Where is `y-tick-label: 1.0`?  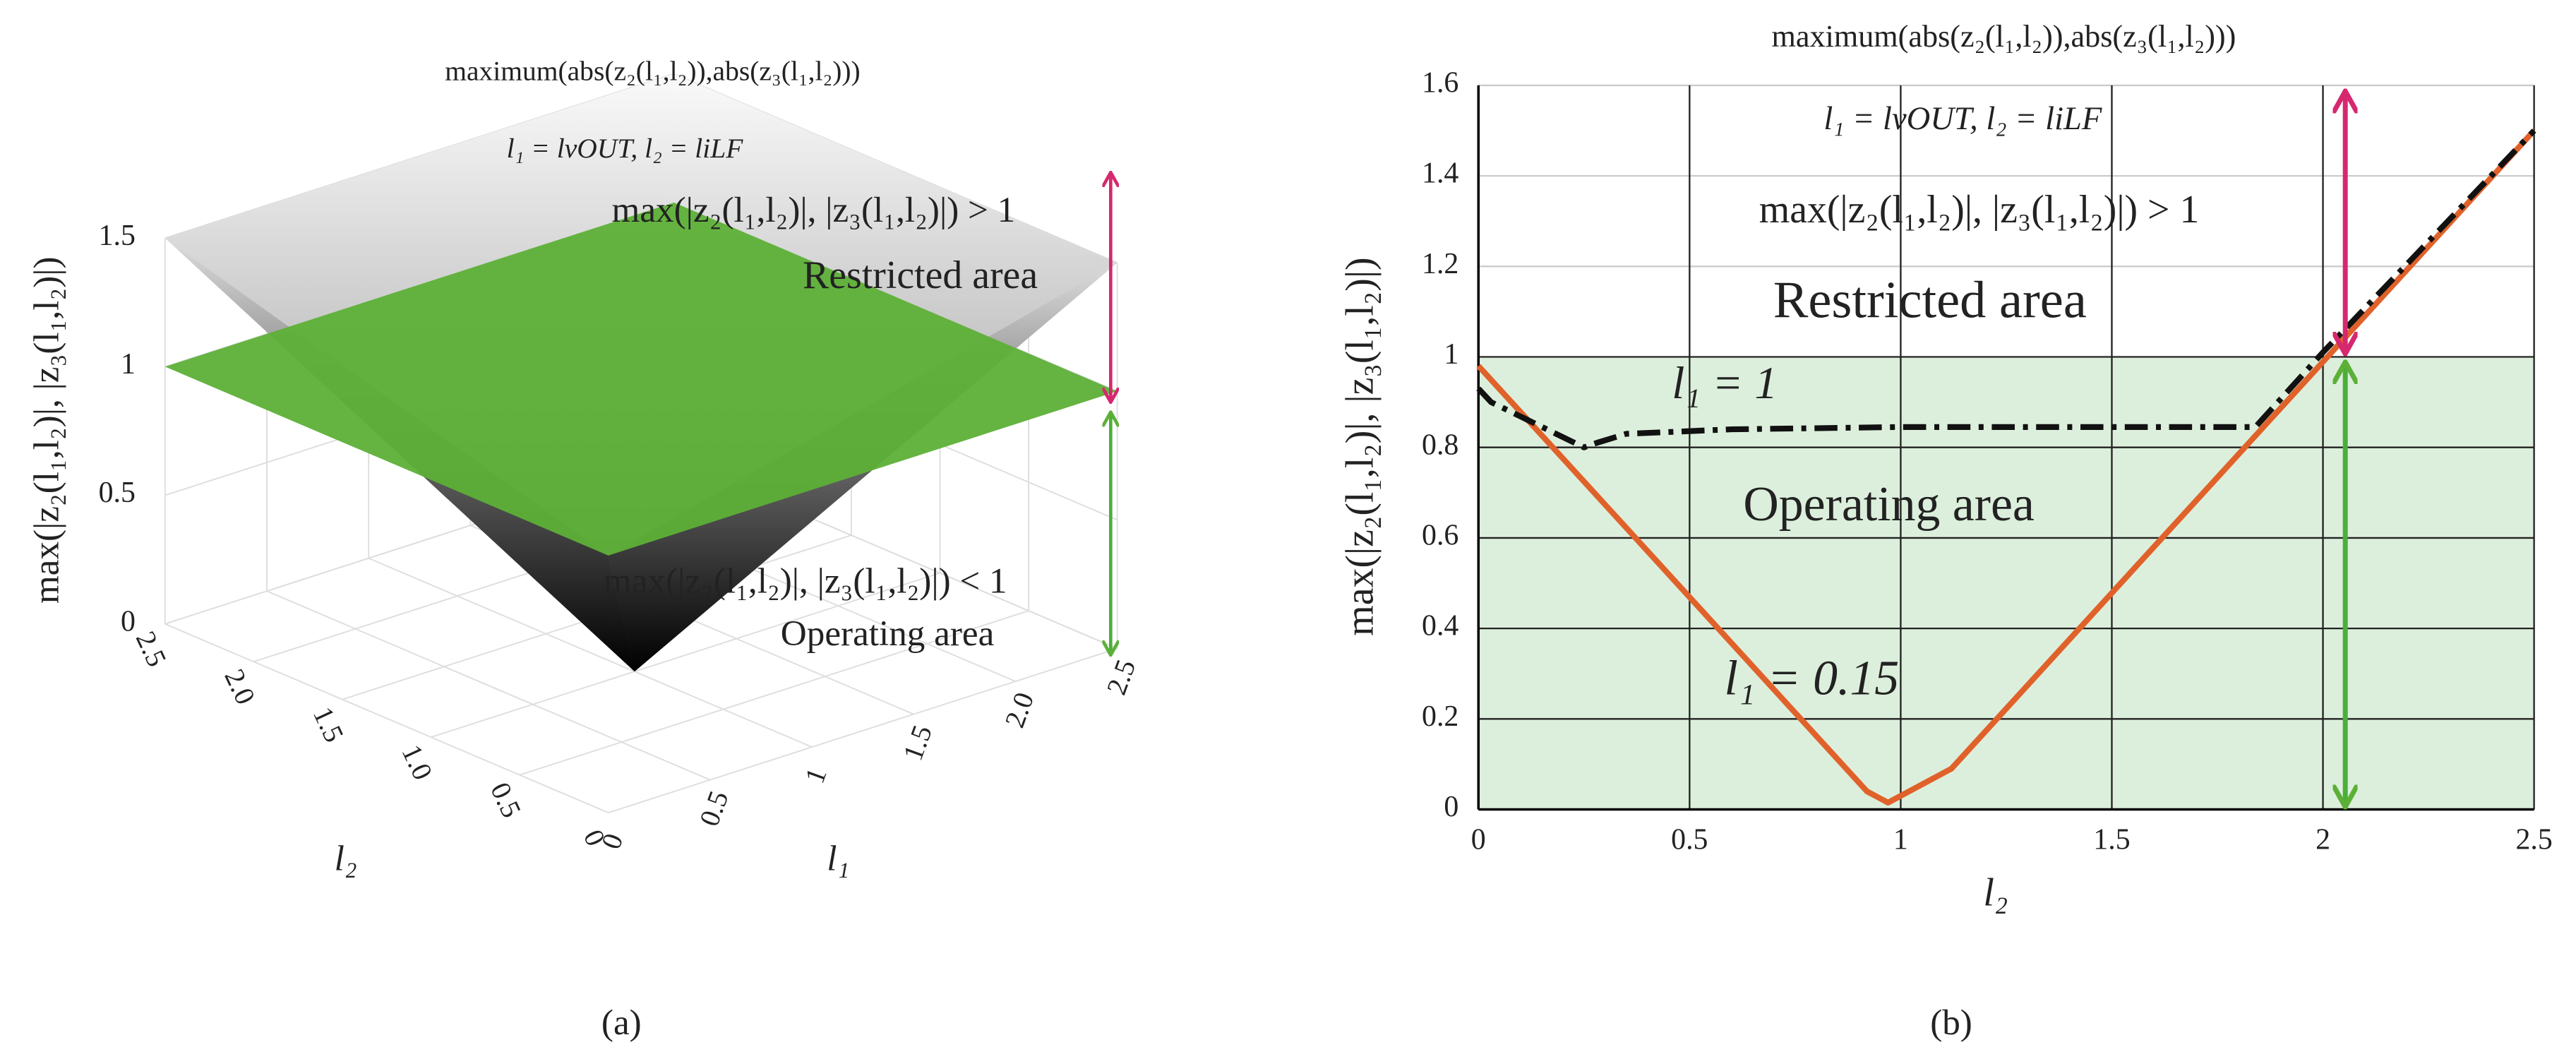
y-tick-label: 1.0 is located at coordinates (416, 762).